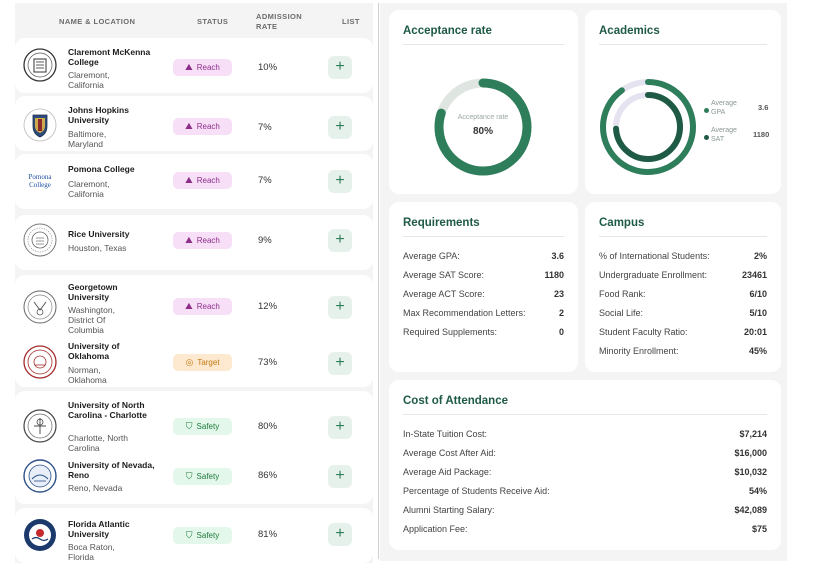 The image size is (826, 572). What do you see at coordinates (585, 453) in the screenshot?
I see `cost-row: Average Cost After Aid: $16,000` at bounding box center [585, 453].